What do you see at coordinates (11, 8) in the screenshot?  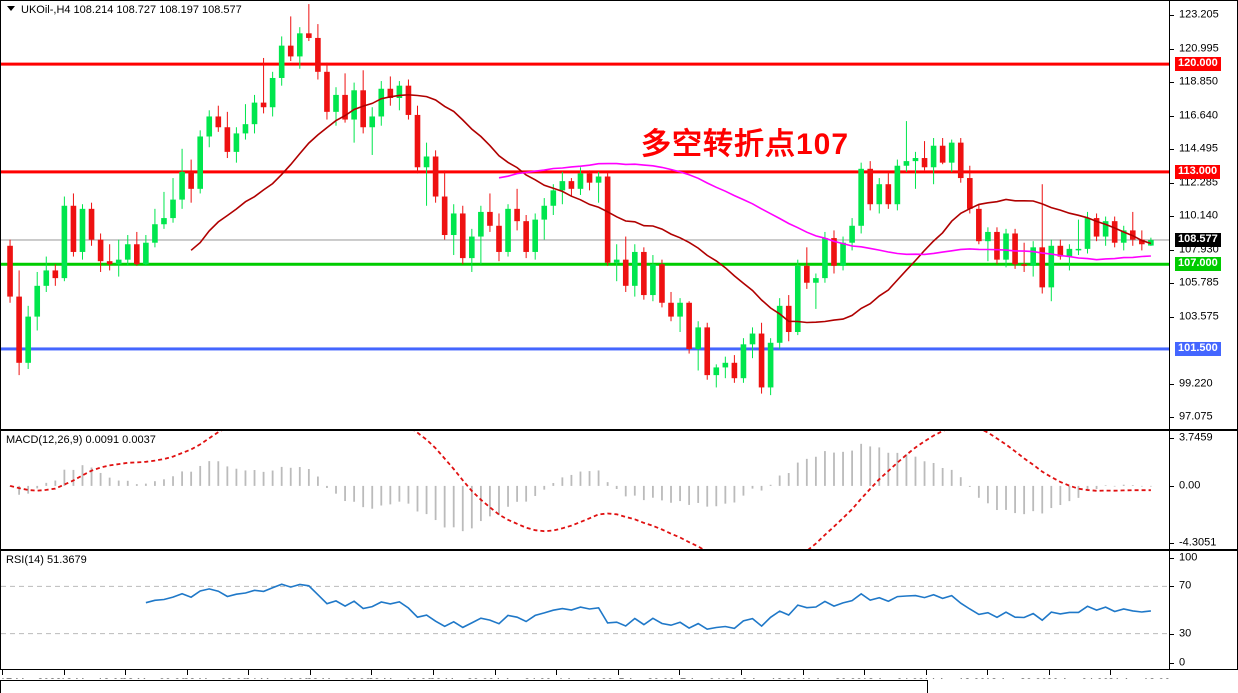 I see `chevron-down-icon` at bounding box center [11, 8].